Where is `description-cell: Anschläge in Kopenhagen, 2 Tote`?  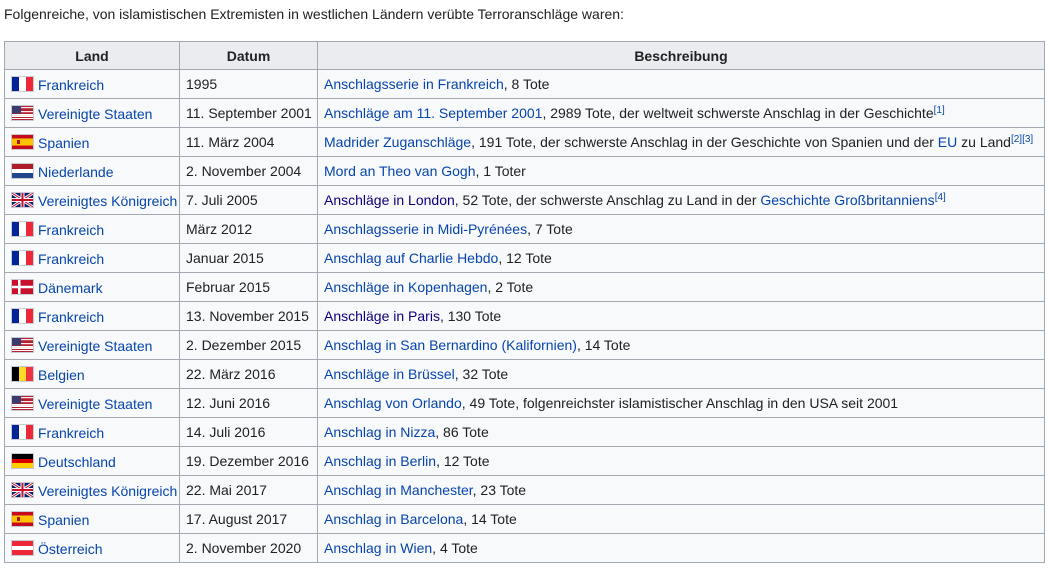
description-cell: Anschläge in Kopenhagen, 2 Tote is located at coordinates (681, 287).